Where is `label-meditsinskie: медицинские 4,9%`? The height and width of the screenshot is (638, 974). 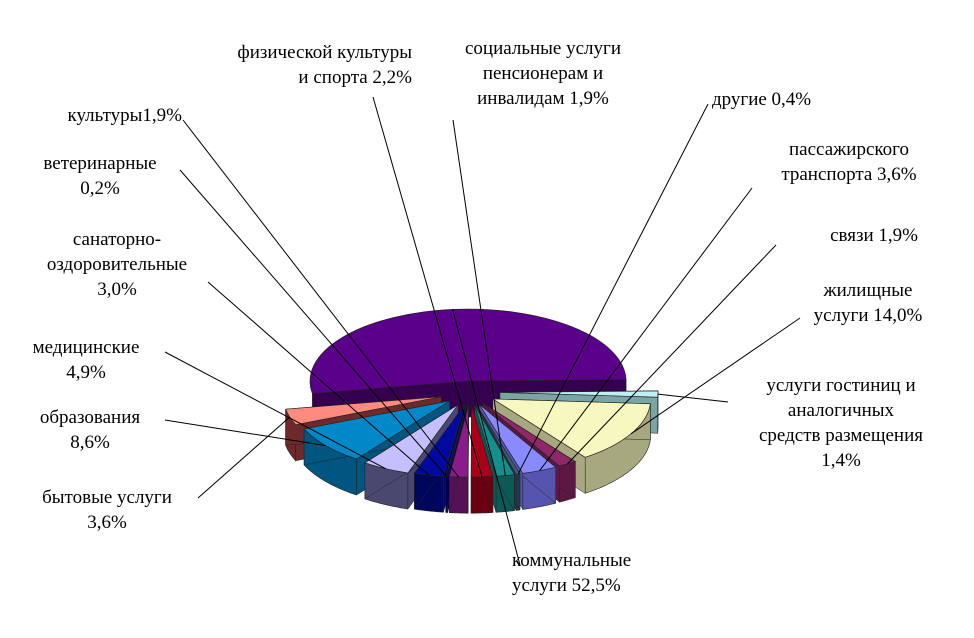 label-meditsinskie: медицинские 4,9% is located at coordinates (86, 360).